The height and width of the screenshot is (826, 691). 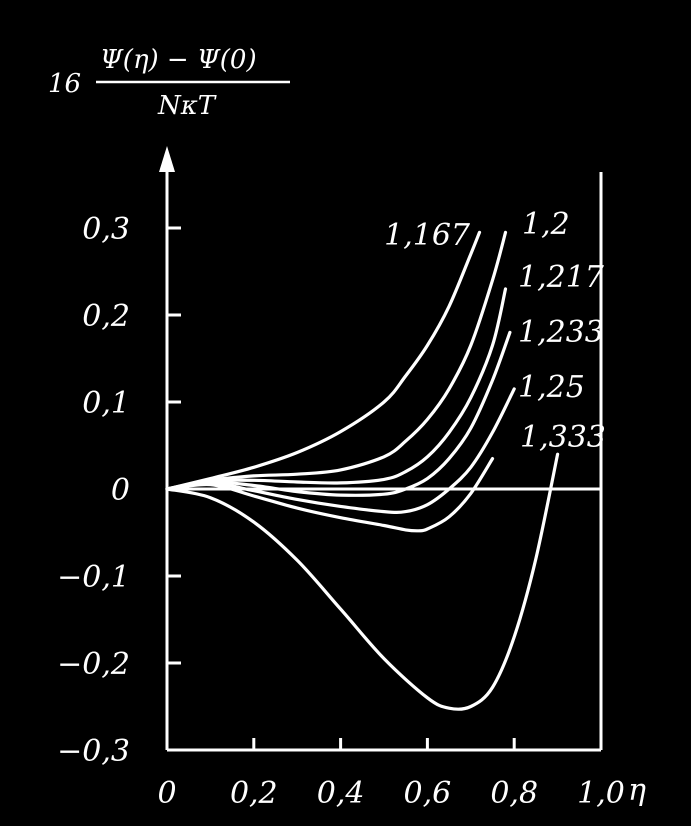 I want to click on y-axis-label-numerator: Ψ(η) − Ψ(0), so click(x=178, y=60).